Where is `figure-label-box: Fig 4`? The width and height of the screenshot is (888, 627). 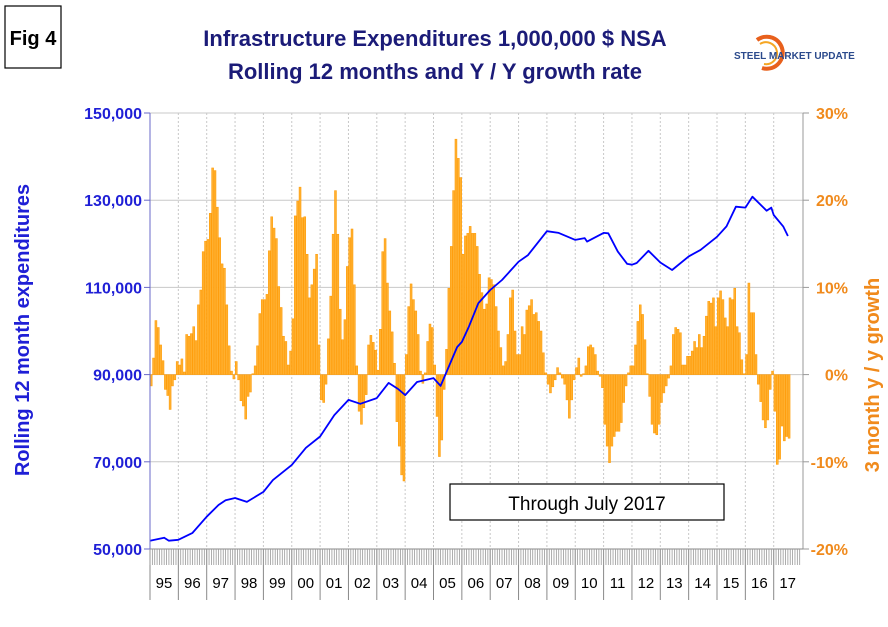
figure-label-box: Fig 4 is located at coordinates (33, 37).